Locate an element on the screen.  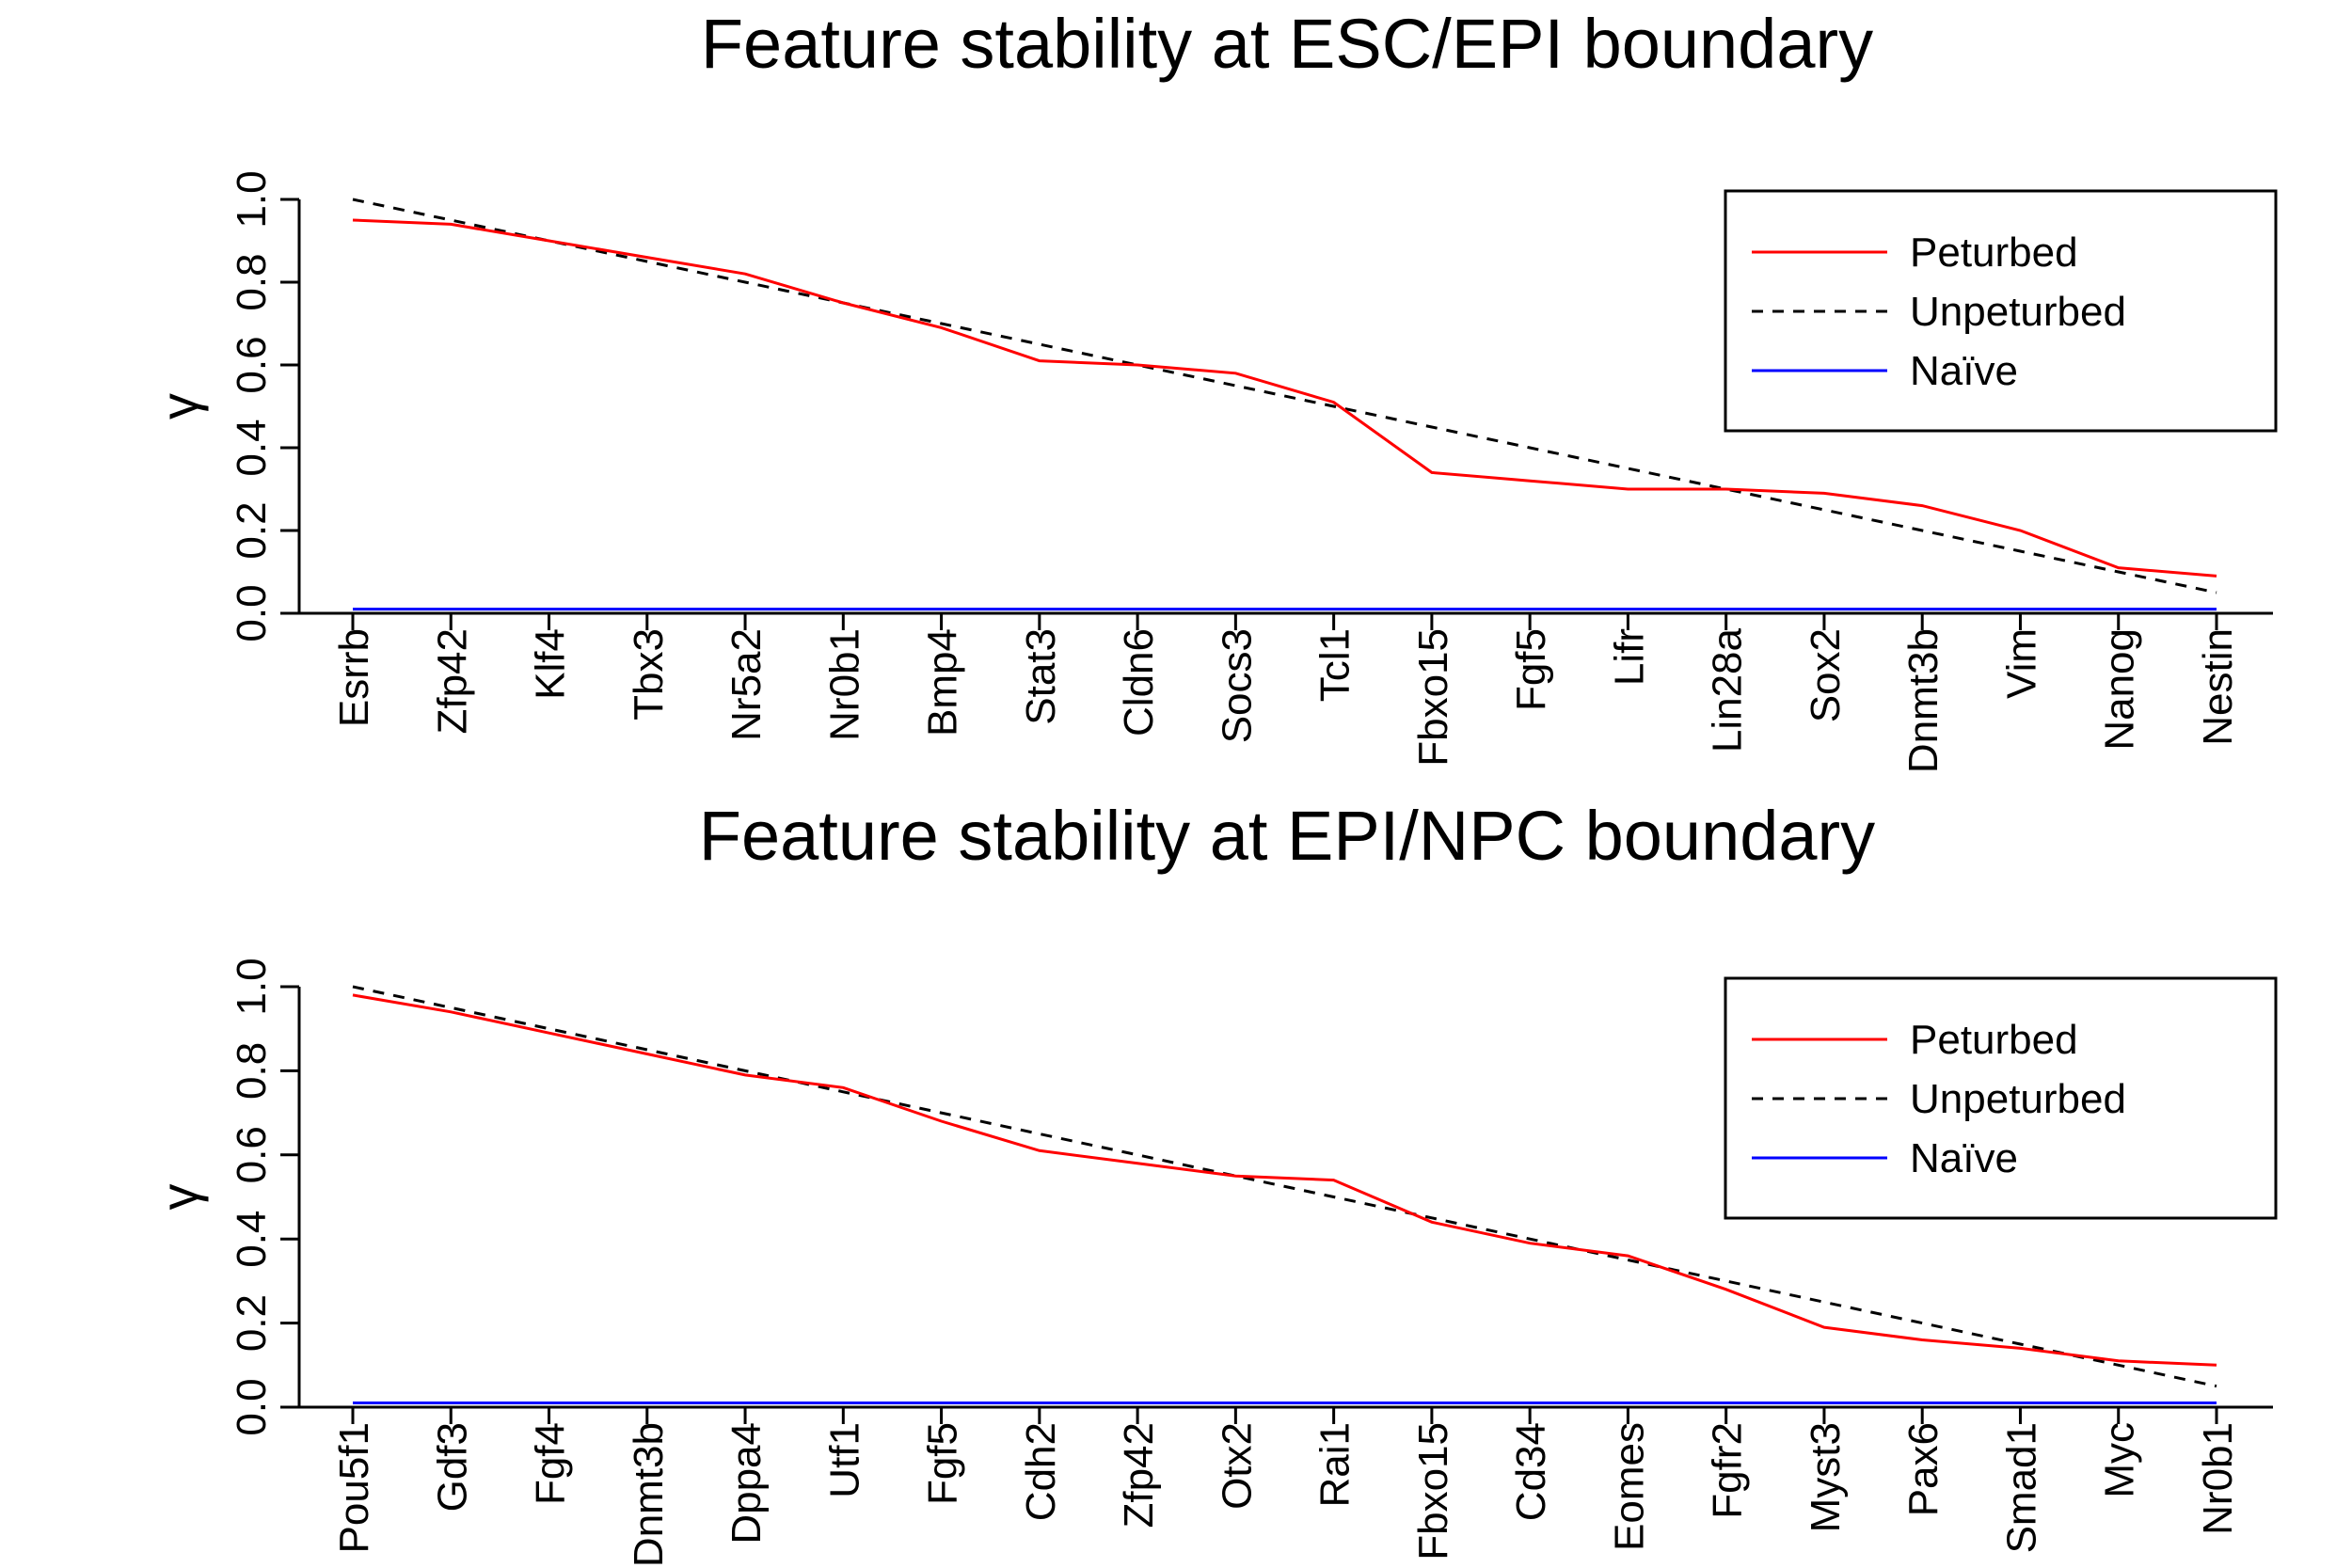
chart-title: Feature stability at ESC/EPI boundary is located at coordinates (1287, 44).